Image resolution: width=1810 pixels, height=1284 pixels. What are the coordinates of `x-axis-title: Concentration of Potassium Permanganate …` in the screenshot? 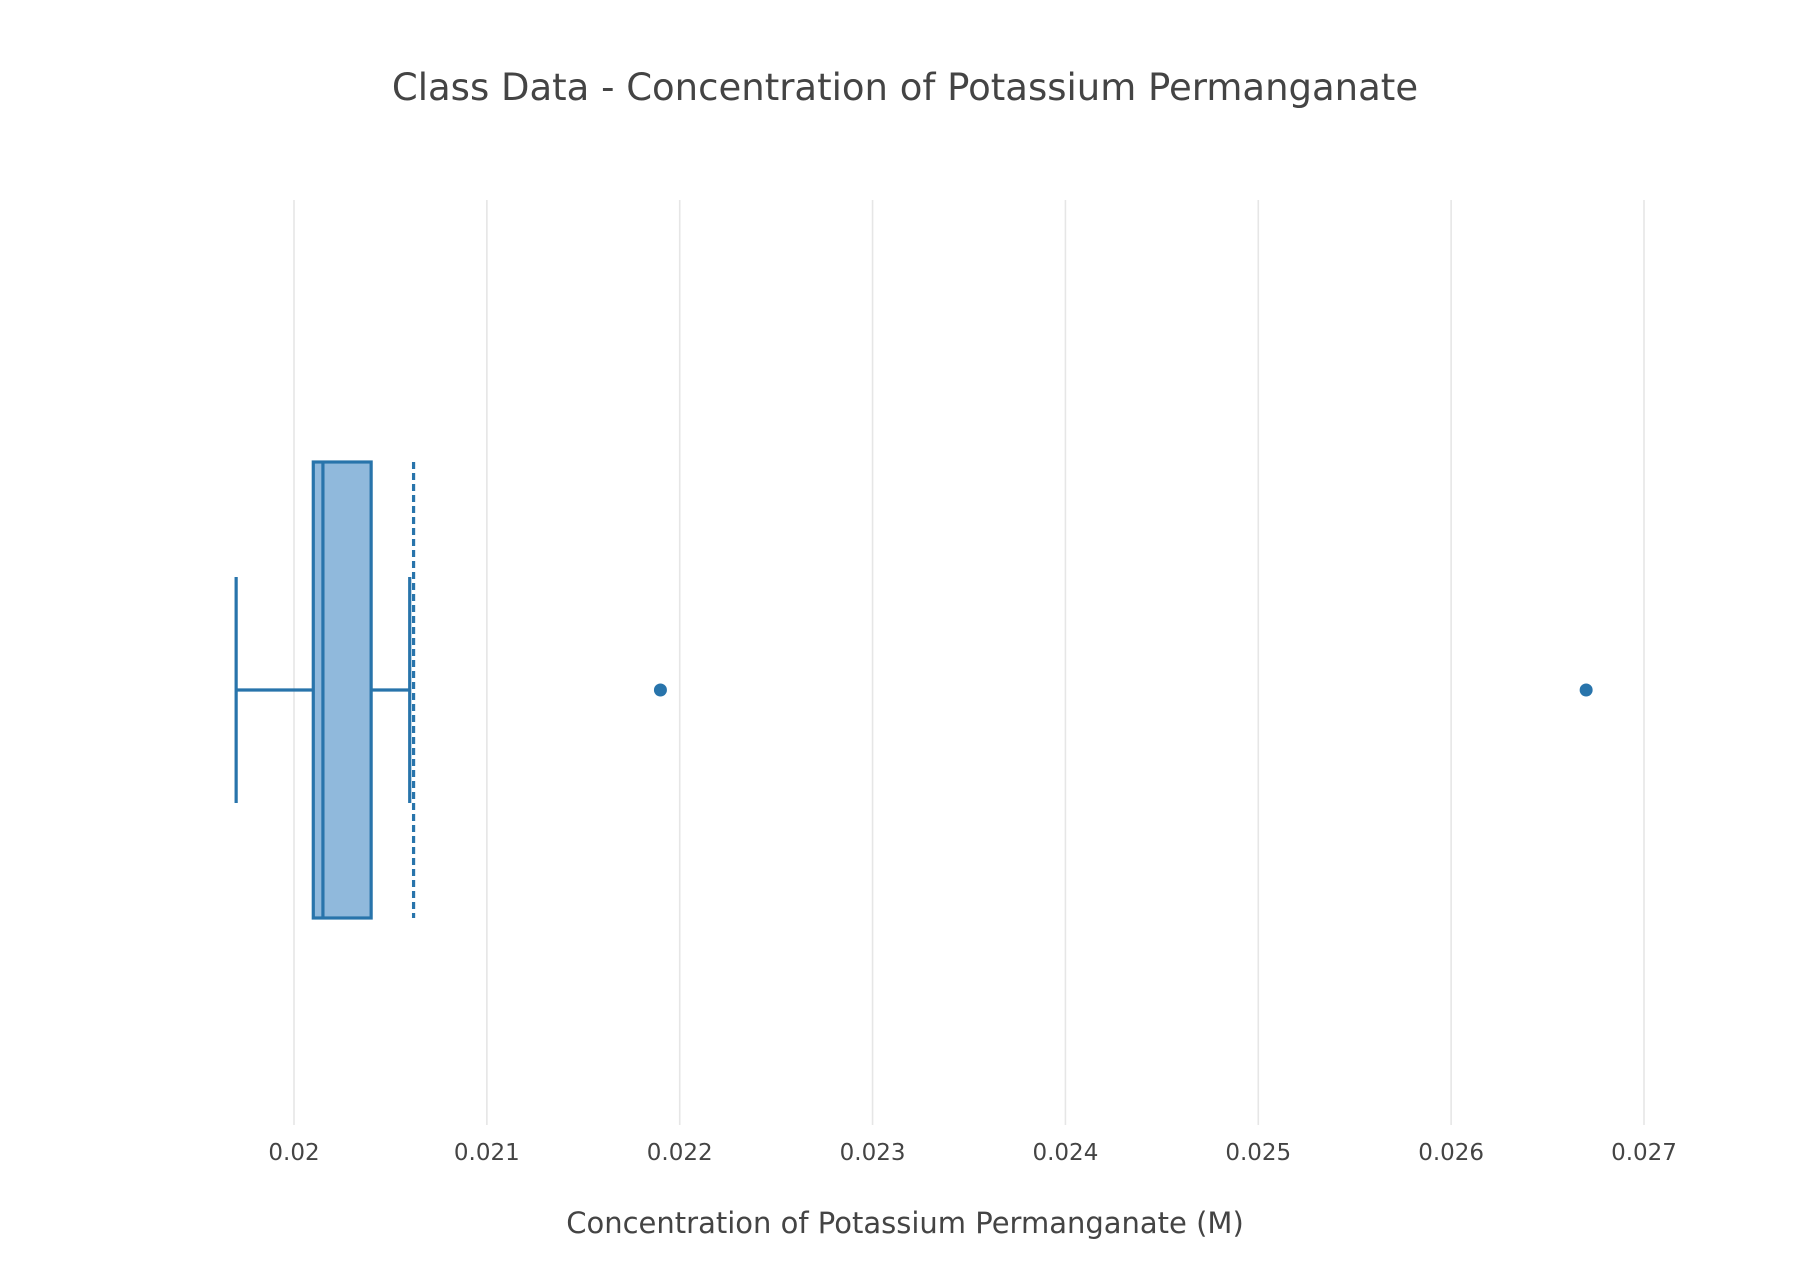 It's located at (905, 1223).